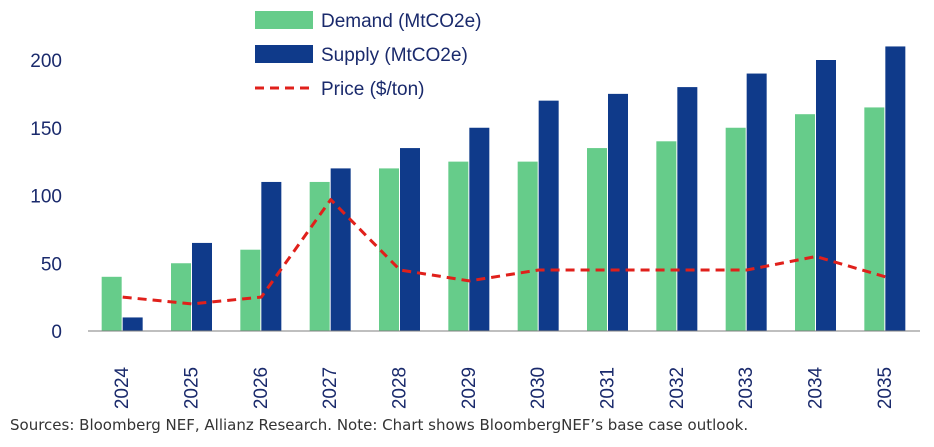 The width and height of the screenshot is (934, 447). What do you see at coordinates (271, 256) in the screenshot?
I see `supply-bar-2026` at bounding box center [271, 256].